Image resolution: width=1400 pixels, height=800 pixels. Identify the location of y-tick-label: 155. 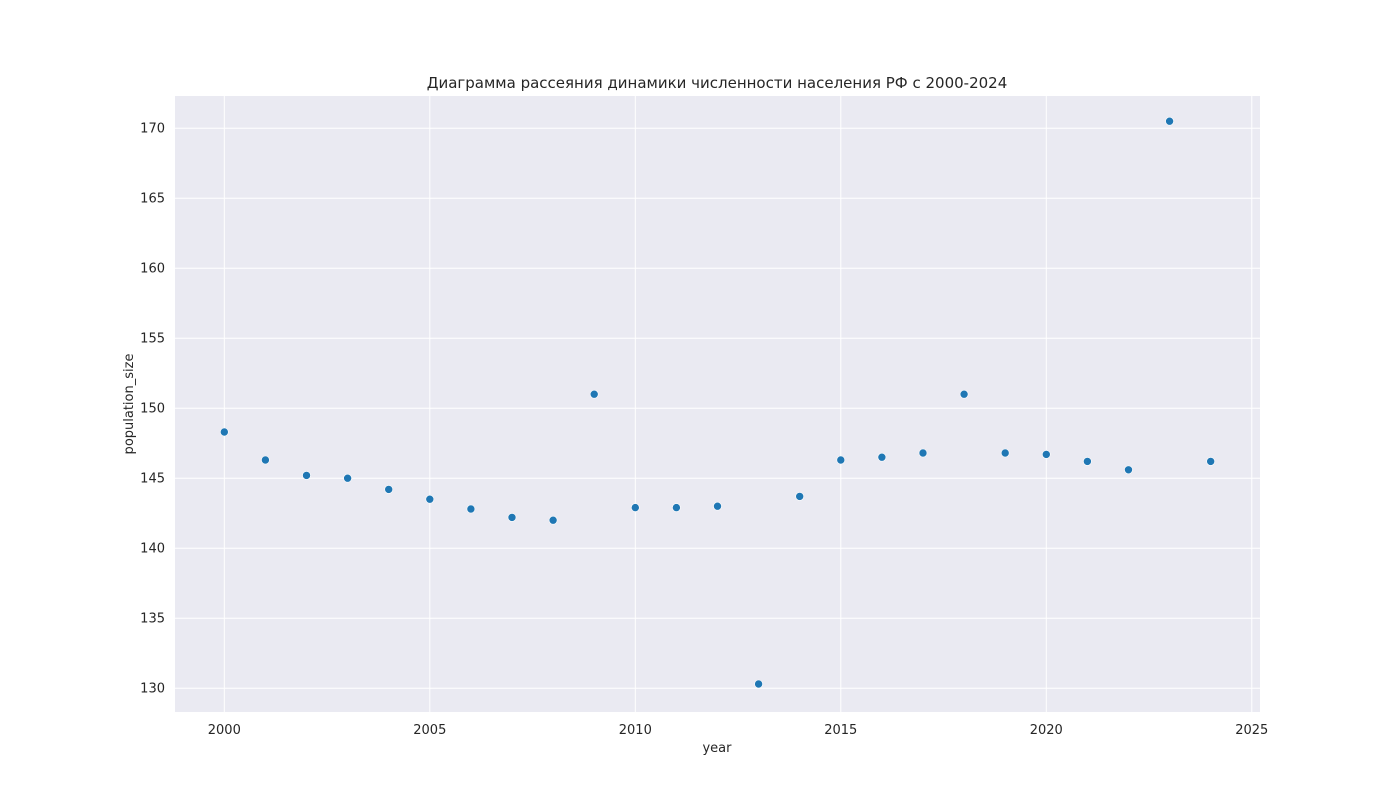
(152, 339).